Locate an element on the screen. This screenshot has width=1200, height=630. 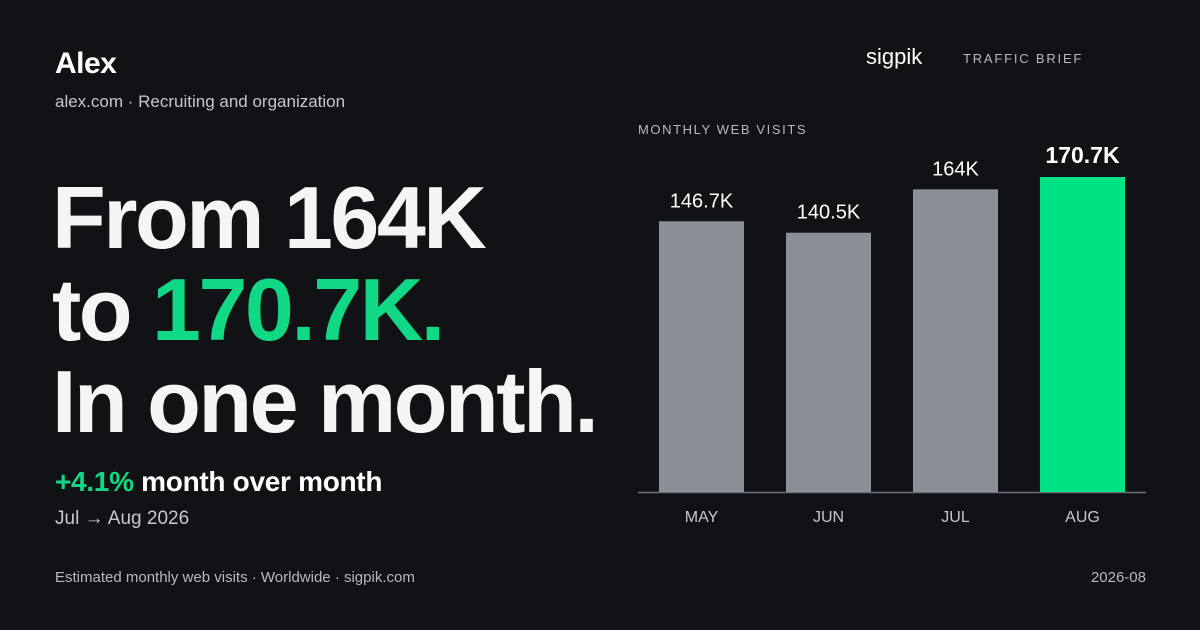
bar-value-label: 146.7K is located at coordinates (702, 201).